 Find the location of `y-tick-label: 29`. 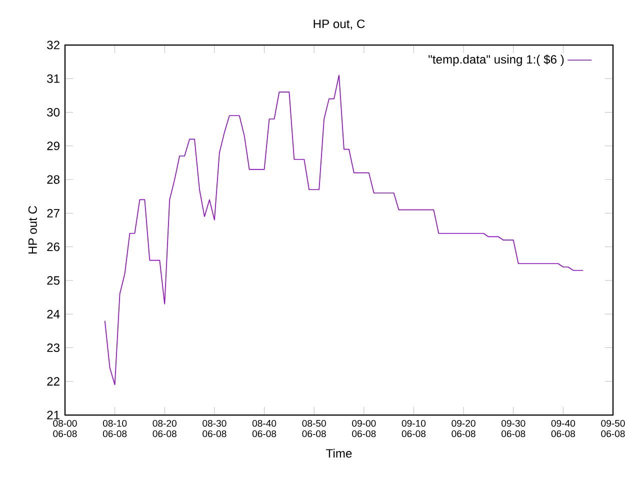

y-tick-label: 29 is located at coordinates (53, 146).